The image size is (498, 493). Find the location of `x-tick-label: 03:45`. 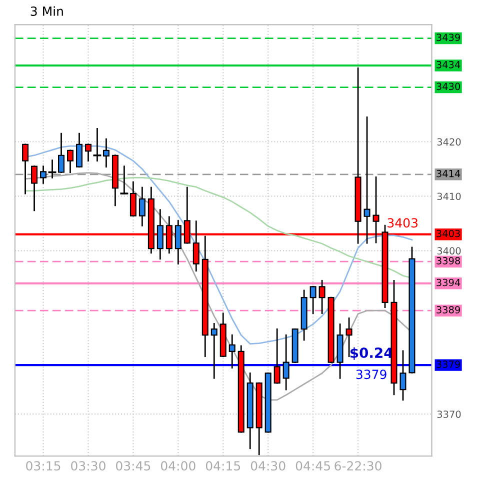

x-tick-label: 03:45 is located at coordinates (133, 466).